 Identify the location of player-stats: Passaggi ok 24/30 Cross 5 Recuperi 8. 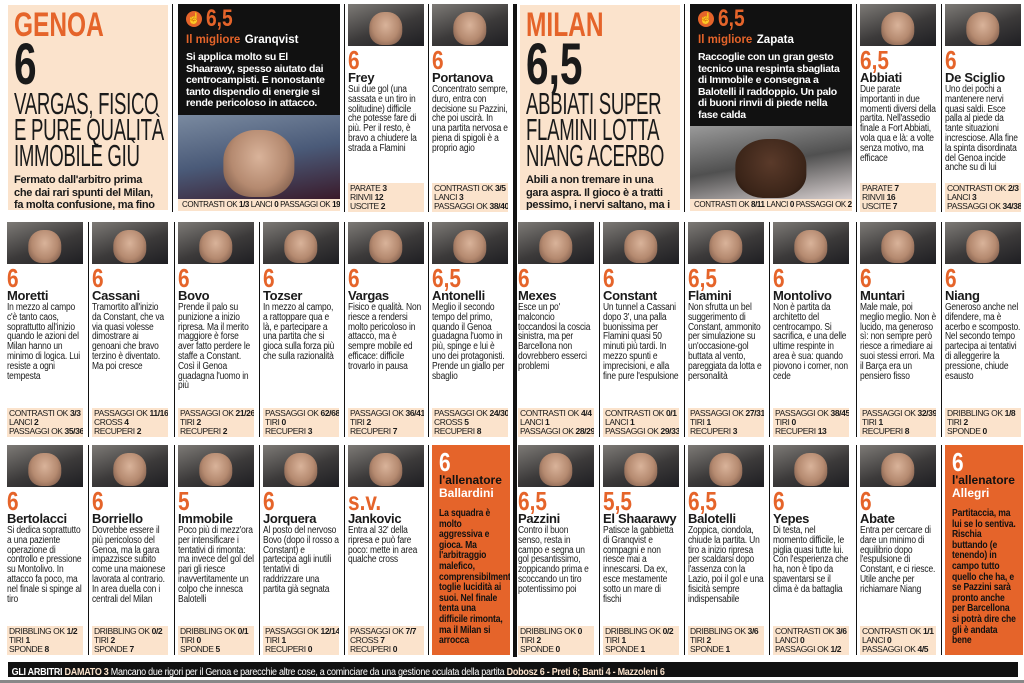
(470, 422).